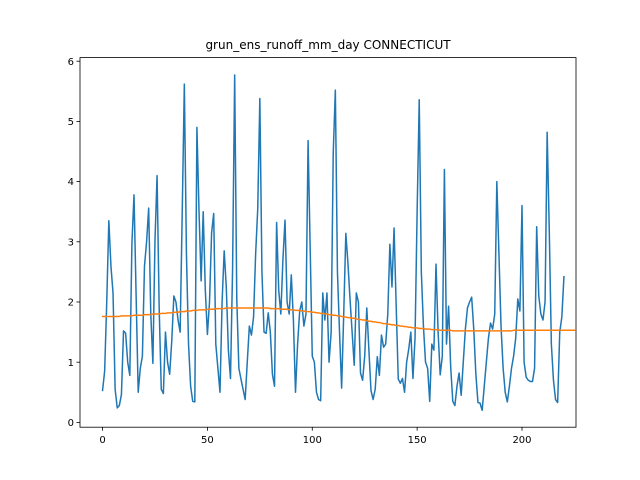 The width and height of the screenshot is (640, 480). Describe the element at coordinates (312, 440) in the screenshot. I see `x-tick-label: 100` at that location.